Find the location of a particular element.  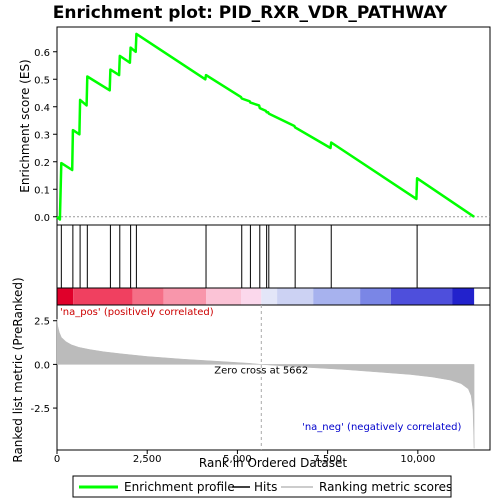

negative-correlation-label: 'na_neg' (negatively correlated) is located at coordinates (381, 427).